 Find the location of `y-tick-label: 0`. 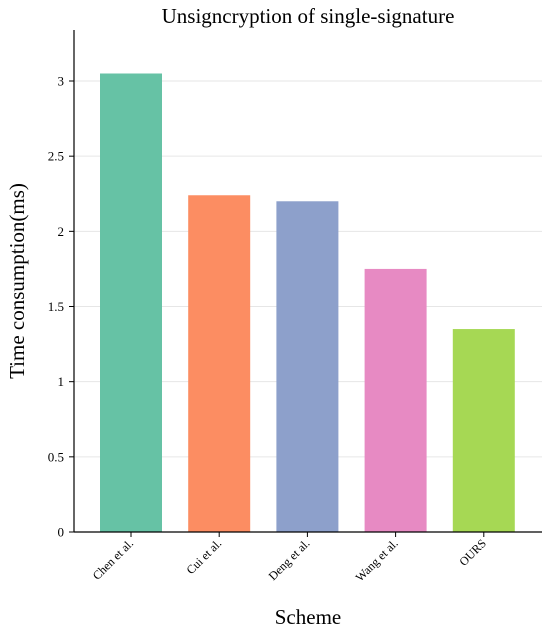

y-tick-label: 0 is located at coordinates (61, 532).